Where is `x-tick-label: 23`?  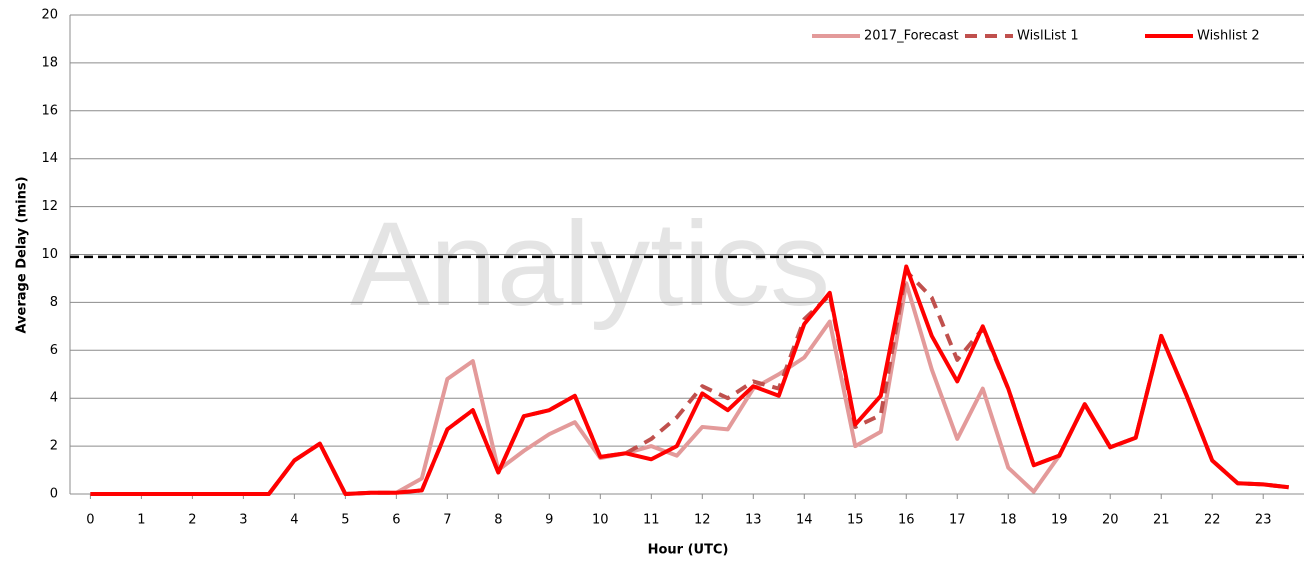 x-tick-label: 23 is located at coordinates (1263, 520).